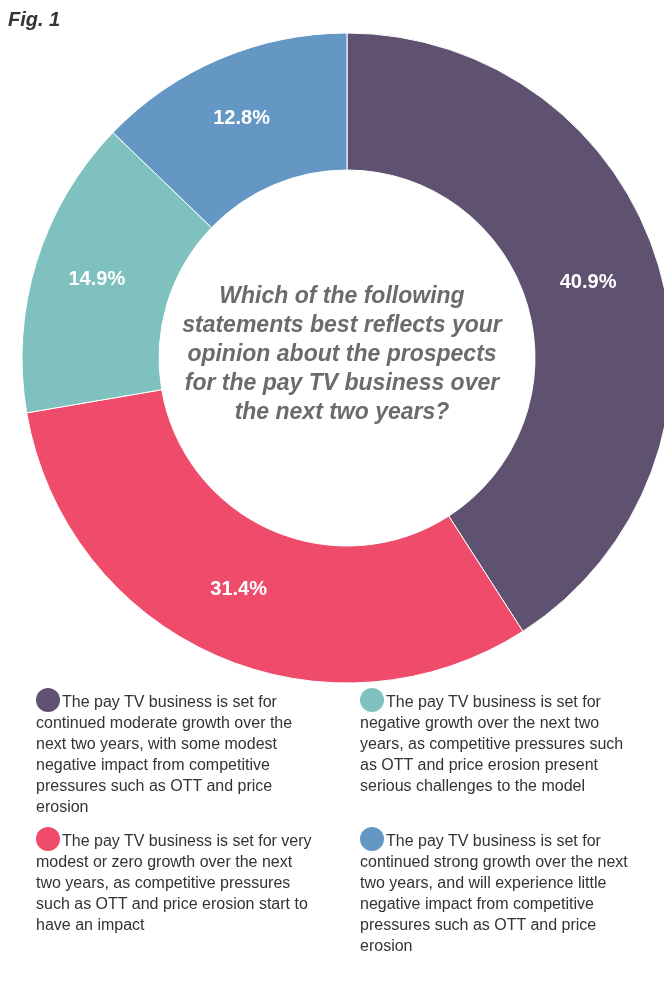 The image size is (672, 1001). I want to click on data-label: 31.4%, so click(239, 587).